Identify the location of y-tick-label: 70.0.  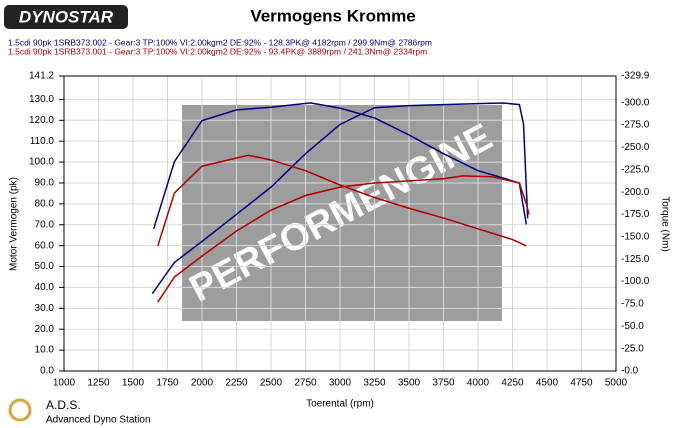
(45, 224).